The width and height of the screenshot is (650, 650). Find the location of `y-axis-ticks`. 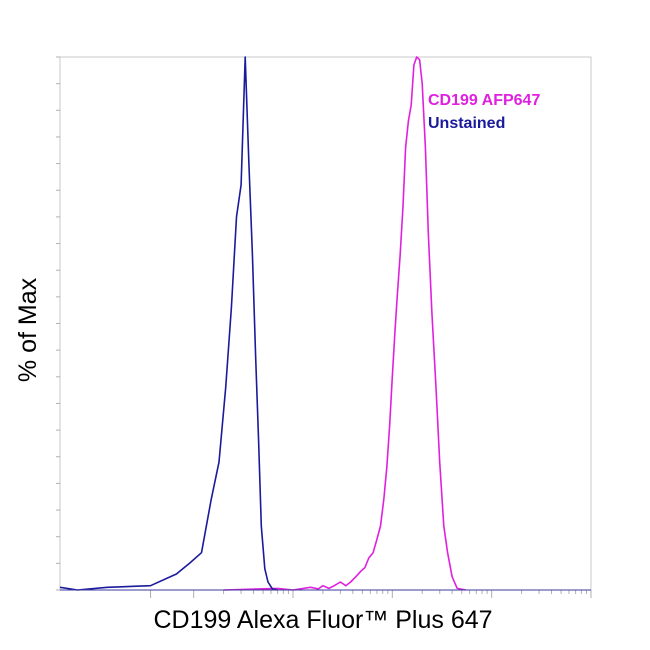

y-axis-ticks is located at coordinates (58, 323).